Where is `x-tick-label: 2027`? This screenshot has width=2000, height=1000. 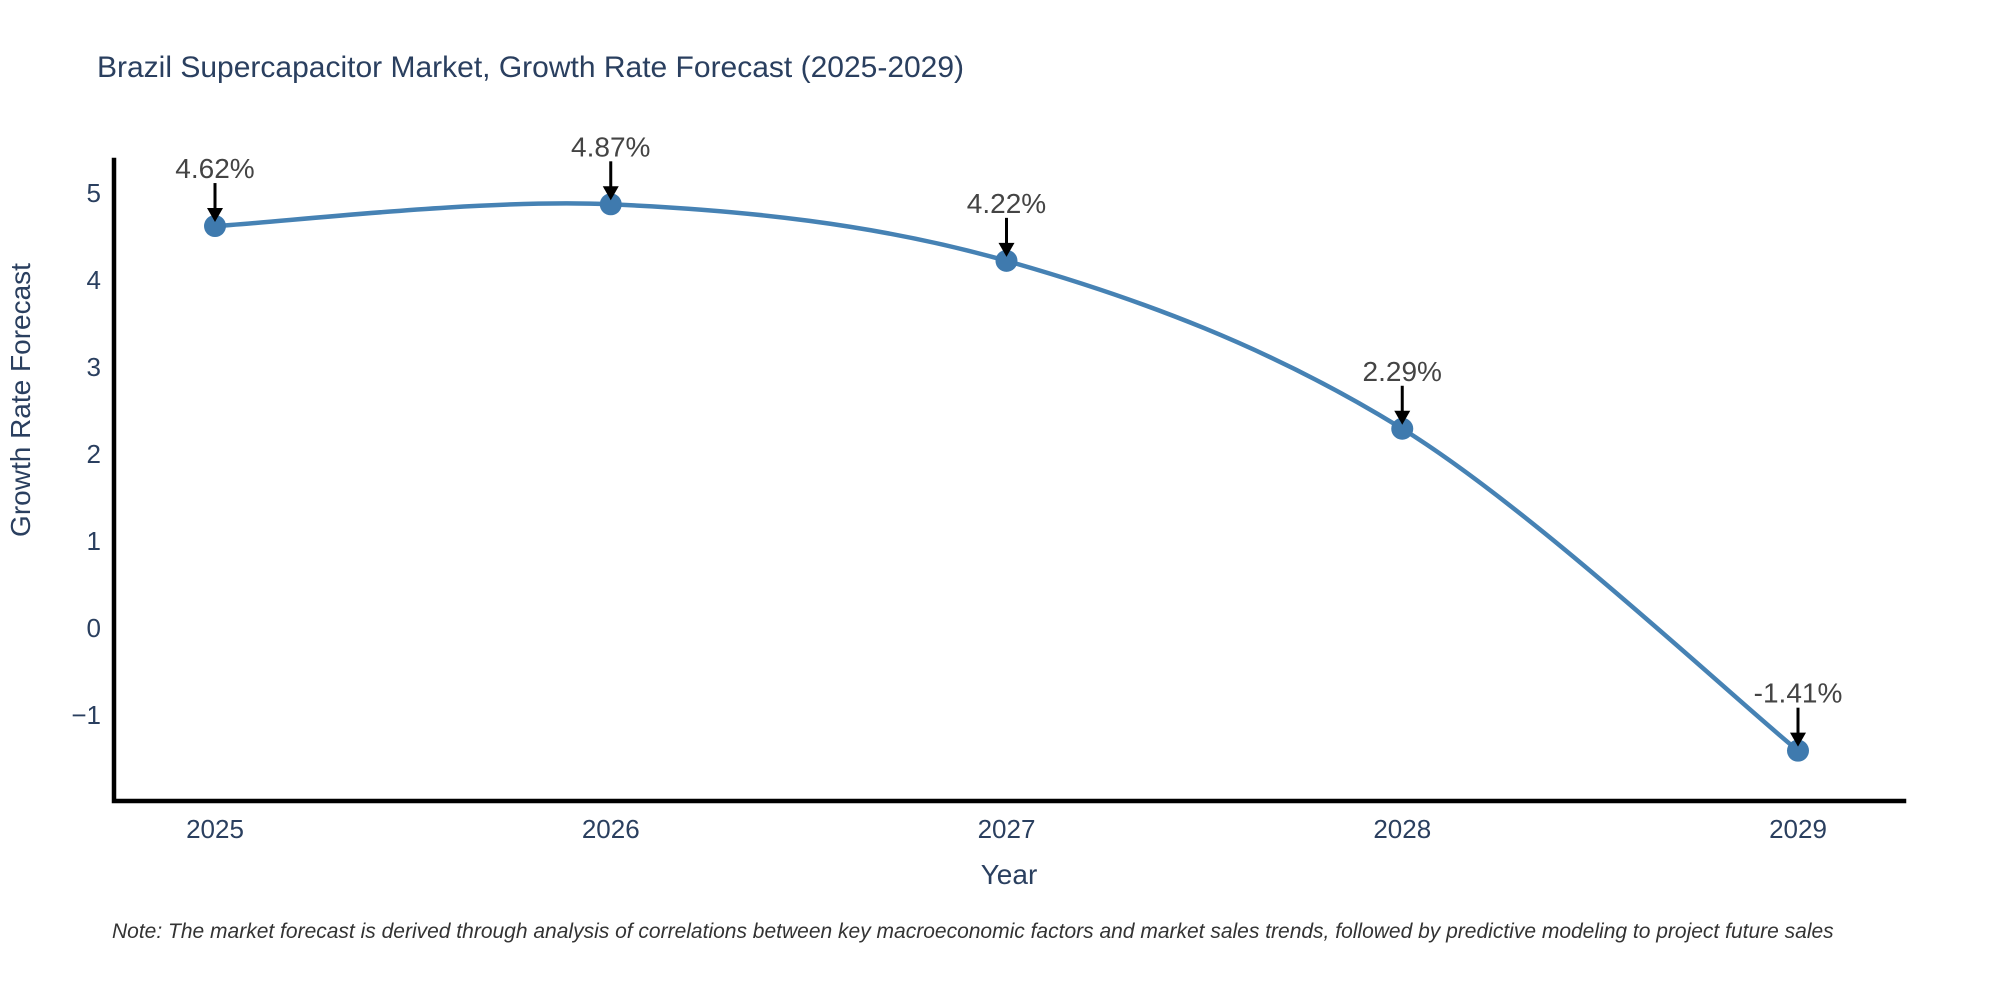 x-tick-label: 2027 is located at coordinates (1007, 829).